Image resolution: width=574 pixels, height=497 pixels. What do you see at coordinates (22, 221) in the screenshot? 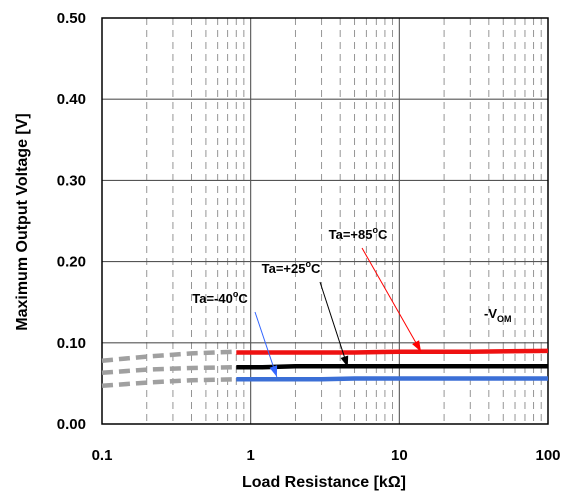
I see `y-axis-title: Maximum Output Voltage [V]` at bounding box center [22, 221].